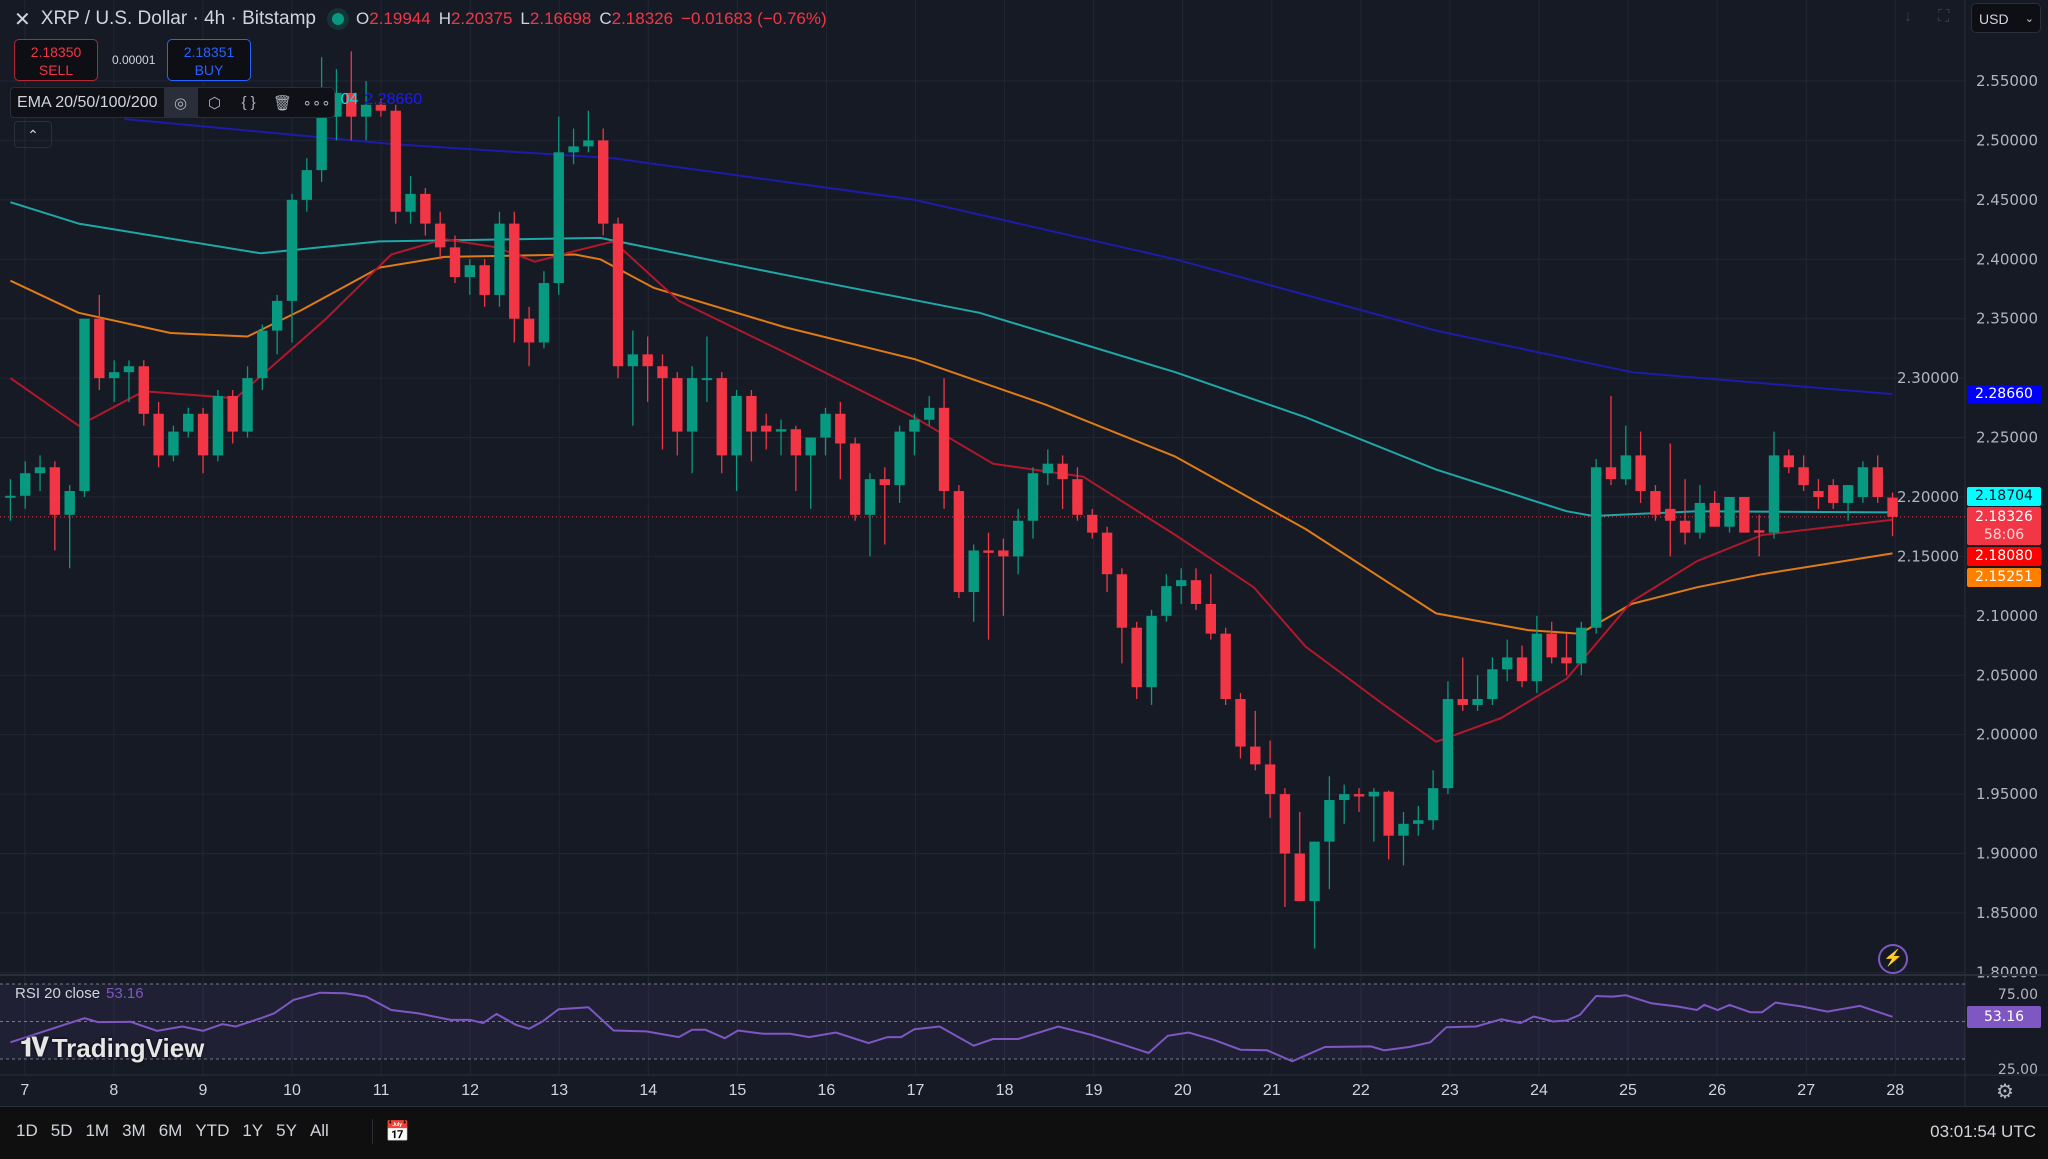 The width and height of the screenshot is (2048, 1159). I want to click on price-tick-label: 2.15000, so click(1928, 556).